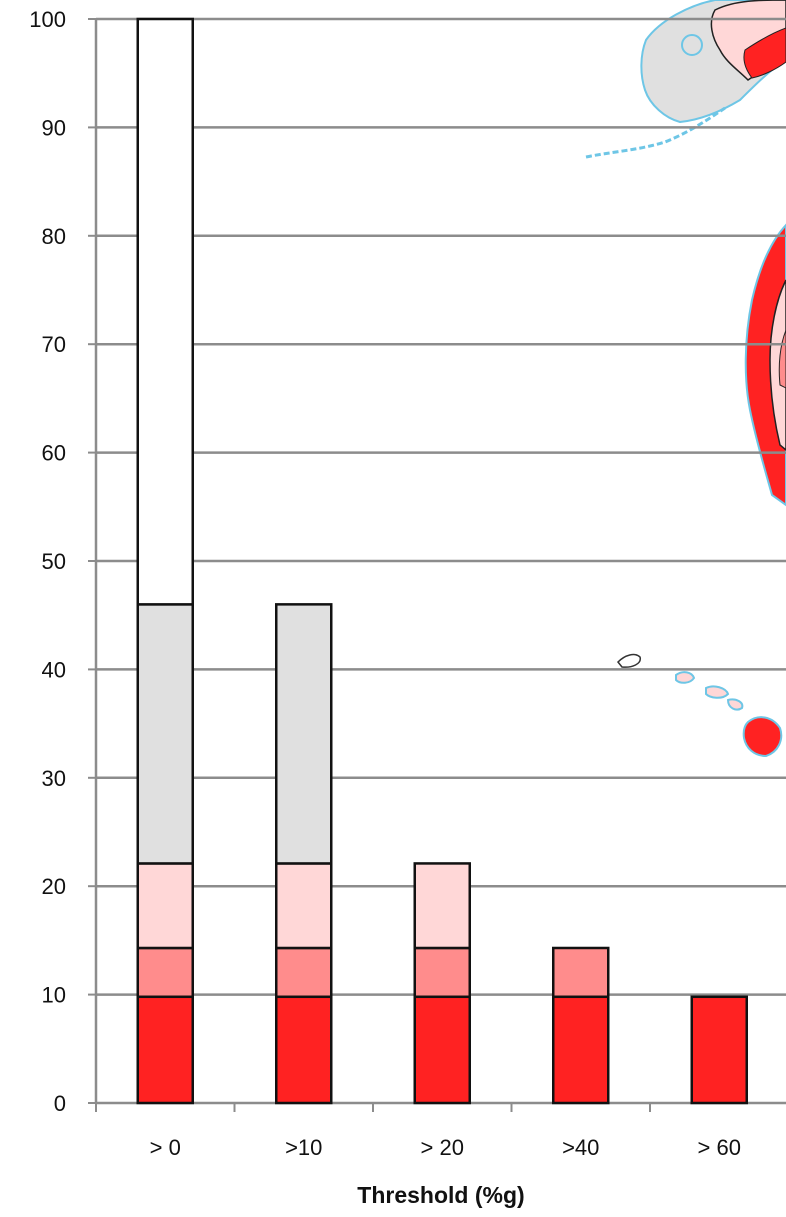 Image resolution: width=786 pixels, height=1217 pixels. I want to click on y-tick-label: 0, so click(60, 1103).